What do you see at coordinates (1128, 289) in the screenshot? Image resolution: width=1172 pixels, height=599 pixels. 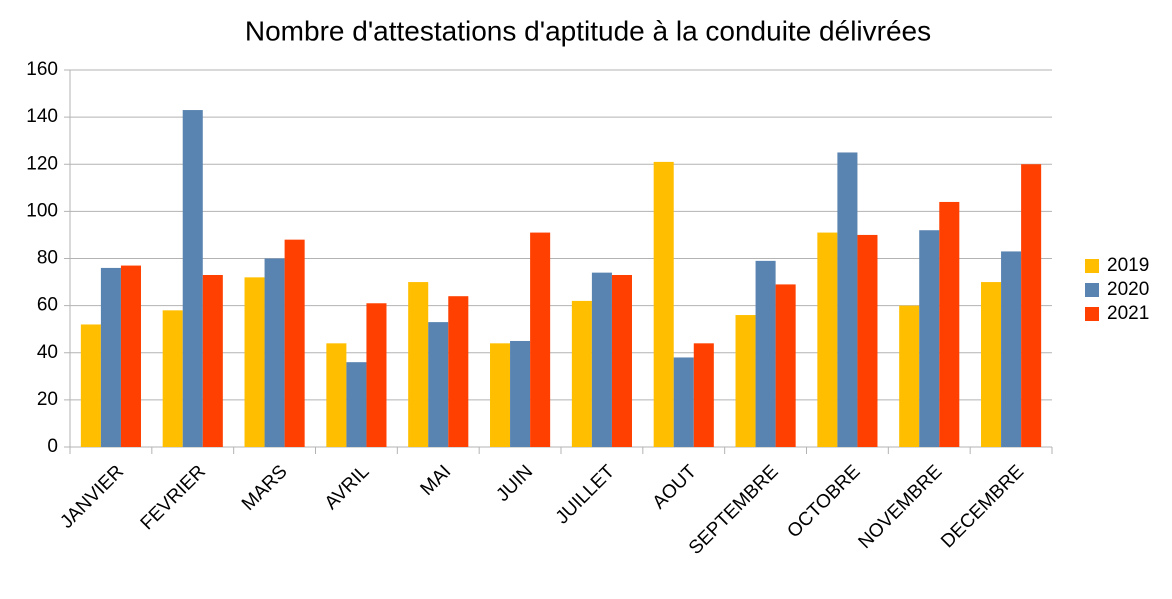 I see `legend-label: 2020` at bounding box center [1128, 289].